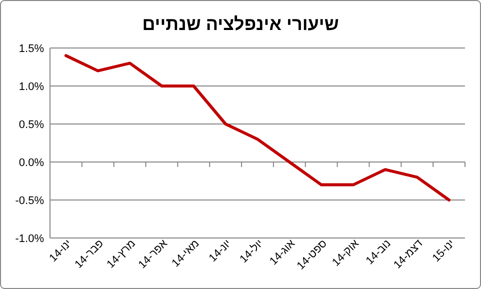 Image resolution: width=481 pixels, height=289 pixels. What do you see at coordinates (240, 24) in the screenshot?
I see `chart-title: שיעורי אינפלציה שנתיים` at bounding box center [240, 24].